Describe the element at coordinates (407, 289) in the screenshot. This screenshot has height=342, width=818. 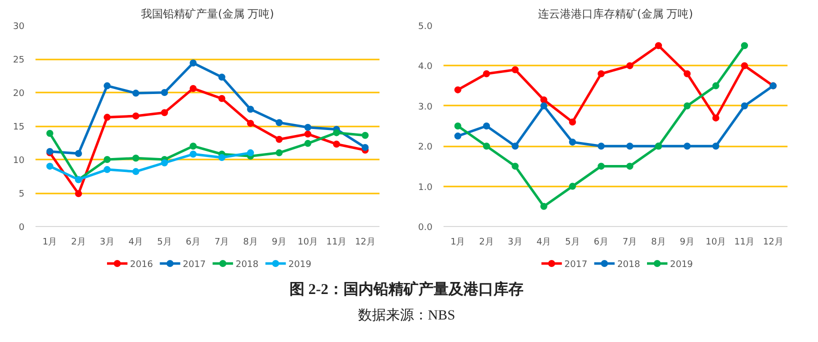
I see `caption: 图 2-2：国内铅精矿产量及港口库存` at that location.